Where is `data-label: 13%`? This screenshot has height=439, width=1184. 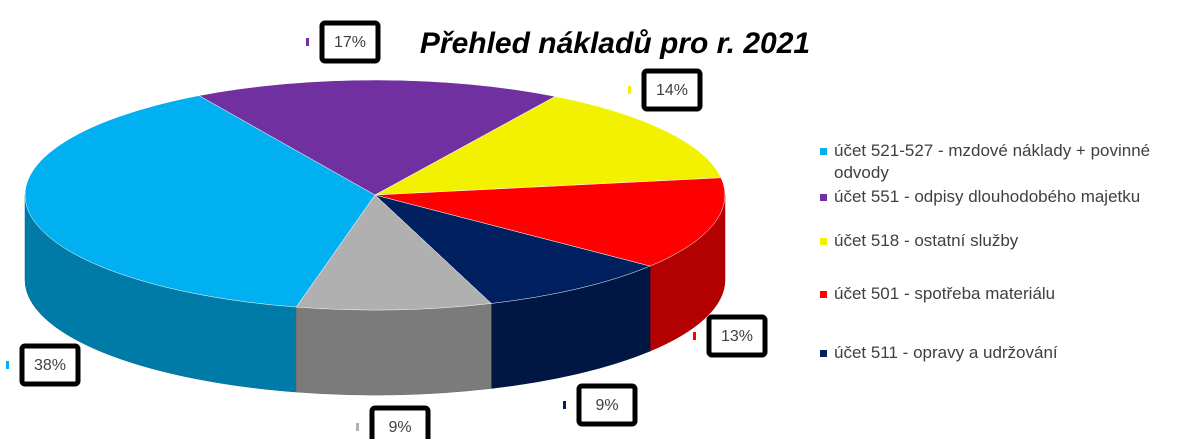
data-label: 13% is located at coordinates (737, 336).